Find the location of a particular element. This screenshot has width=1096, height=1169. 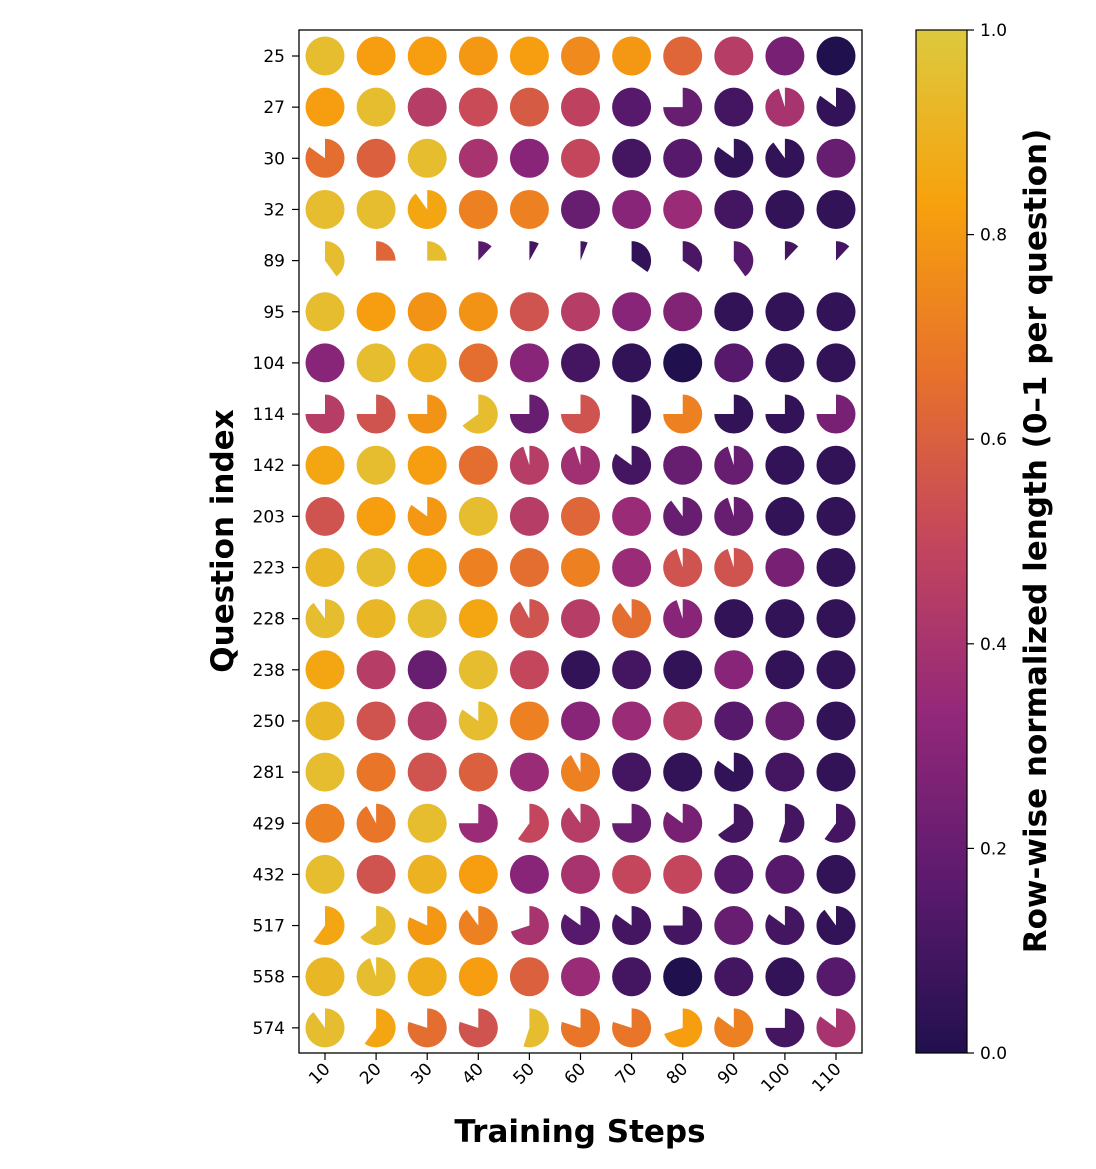

y-tick-label: 203 is located at coordinates (269, 517).